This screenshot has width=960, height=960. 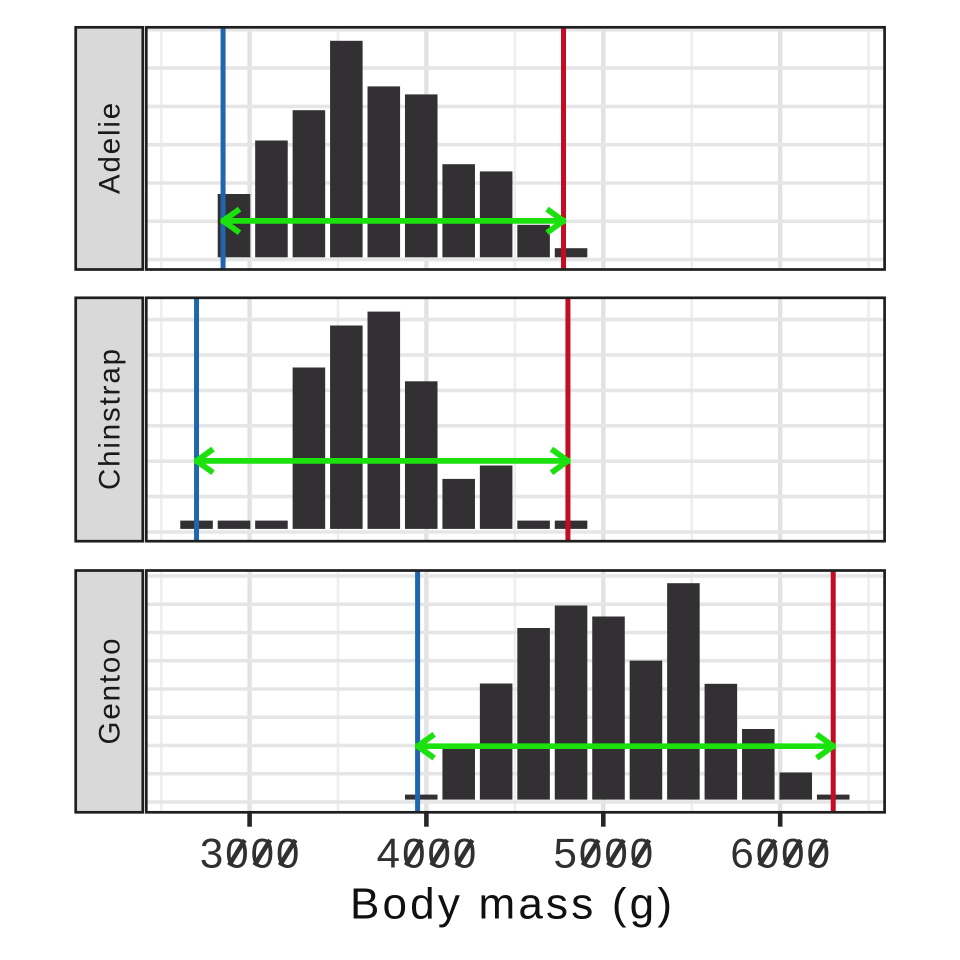 I want to click on svg-text: 5, so click(x=565, y=853).